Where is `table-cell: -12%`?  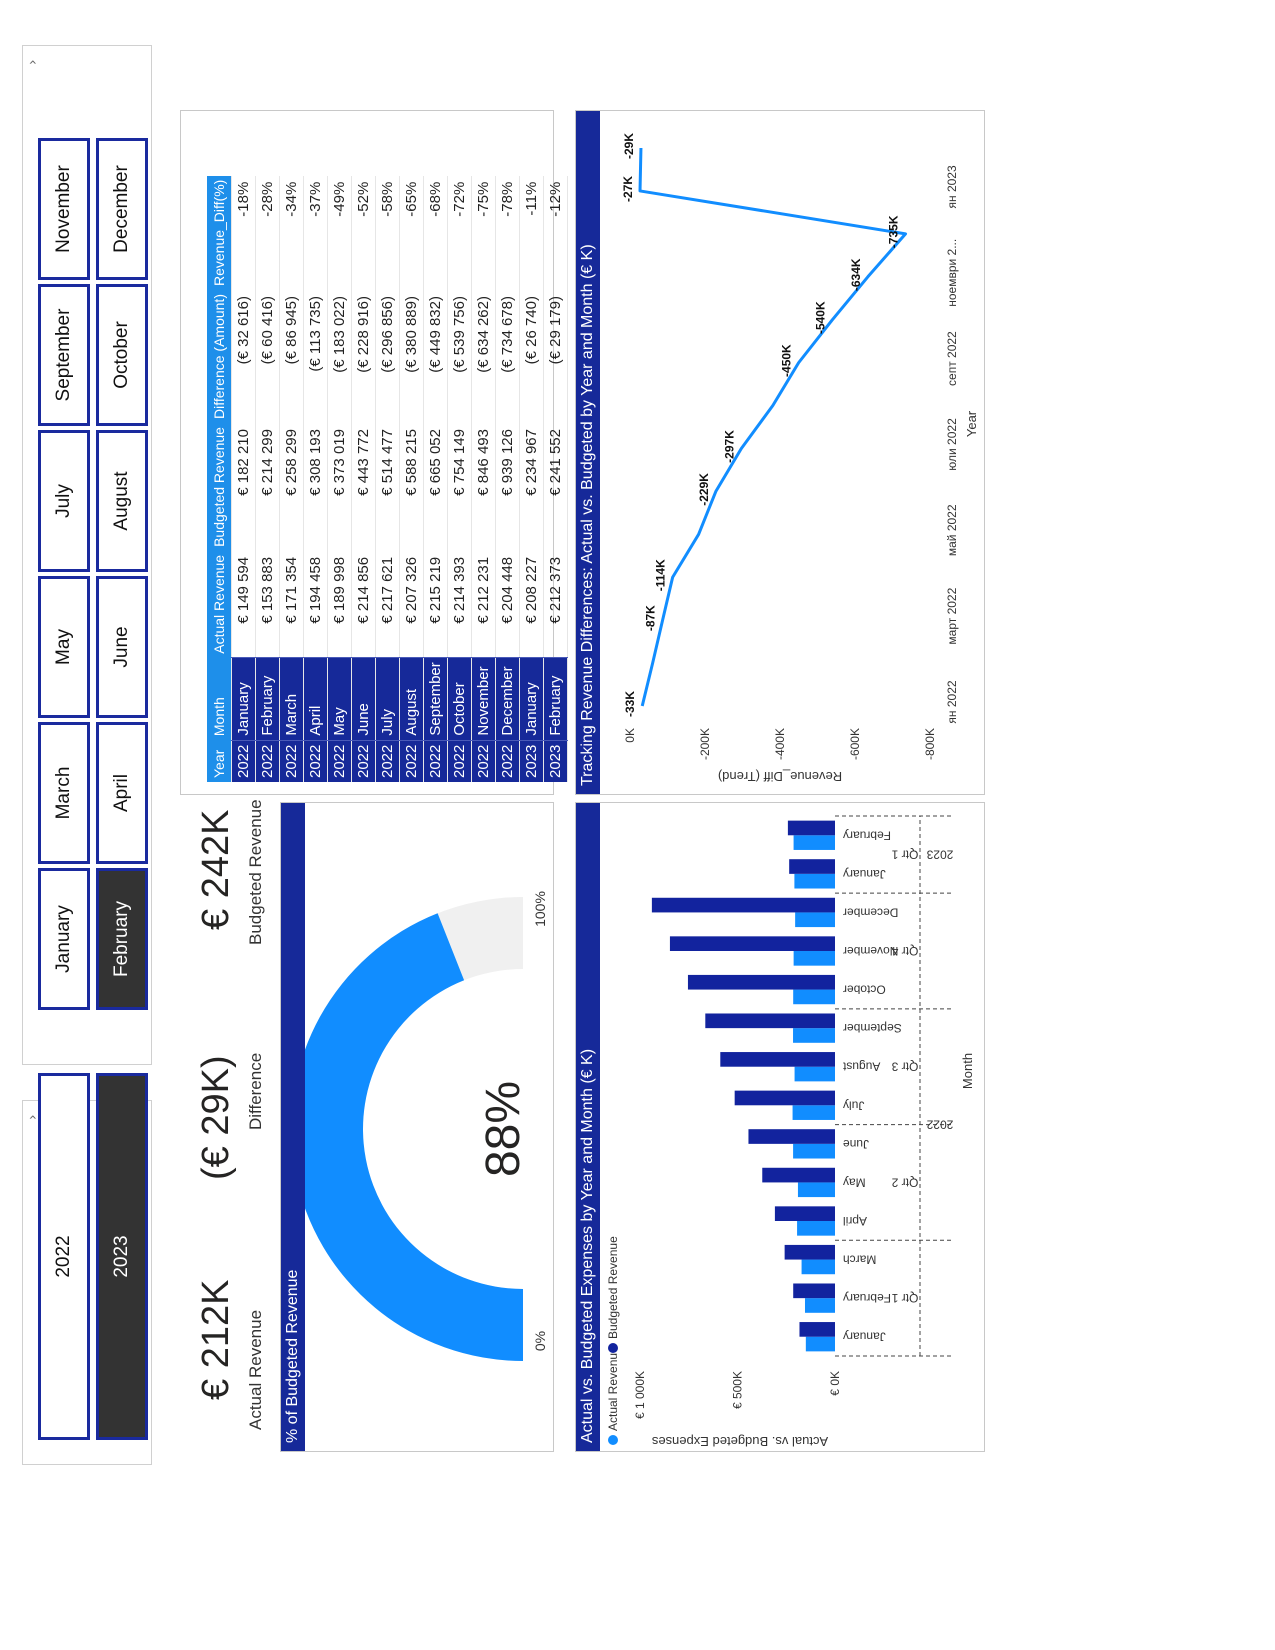
table-cell: -12% is located at coordinates (555, 199).